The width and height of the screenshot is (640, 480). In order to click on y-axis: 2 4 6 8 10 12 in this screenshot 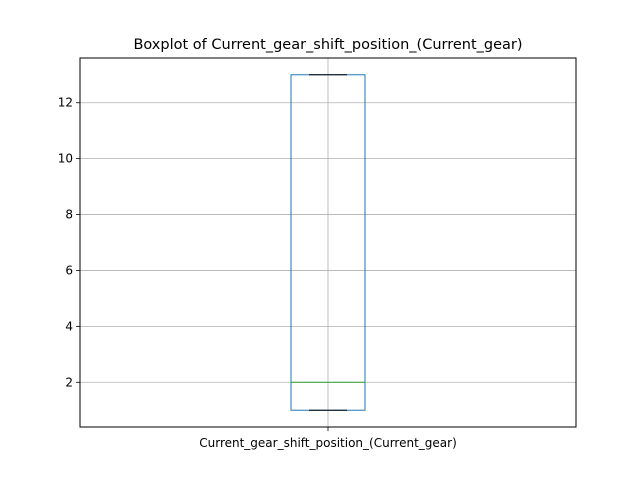, I will do `click(69, 242)`.